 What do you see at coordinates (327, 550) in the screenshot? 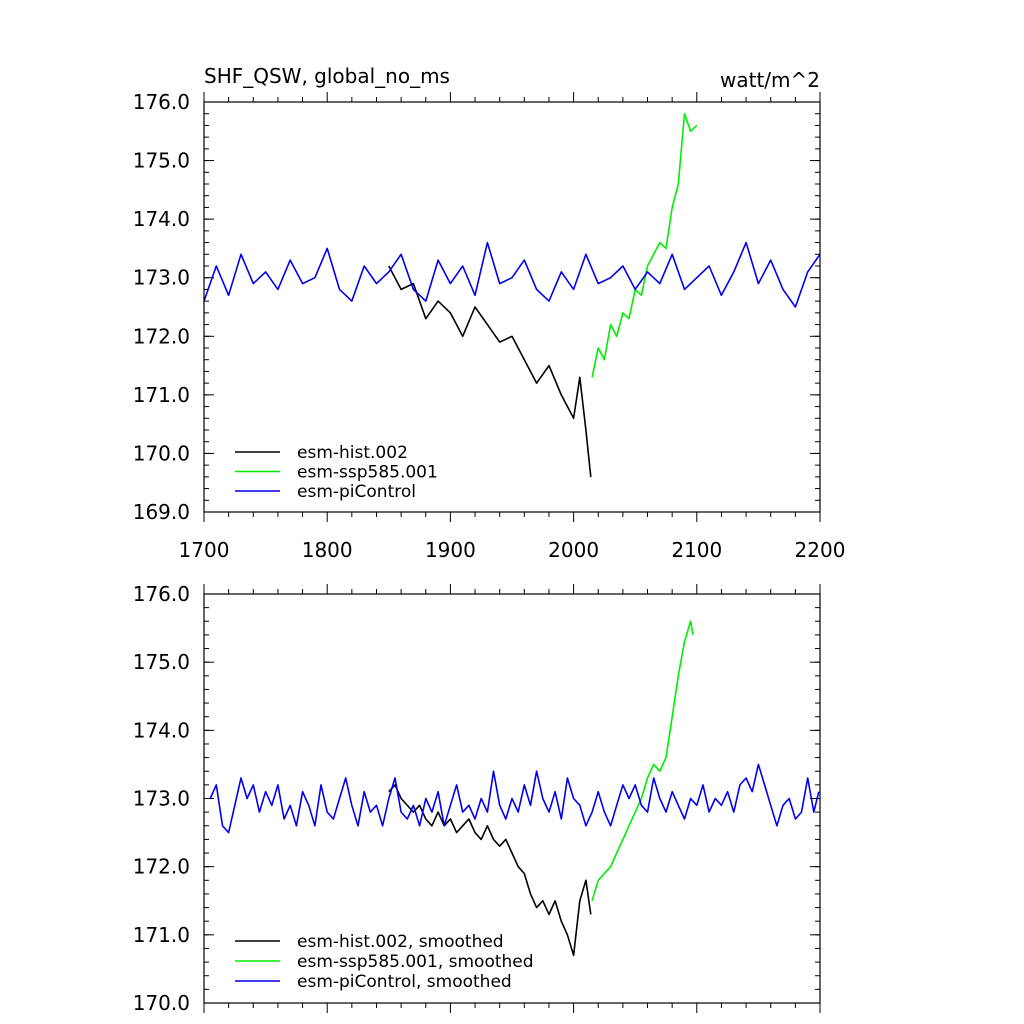
I see `x-tick-label: 1800` at bounding box center [327, 550].